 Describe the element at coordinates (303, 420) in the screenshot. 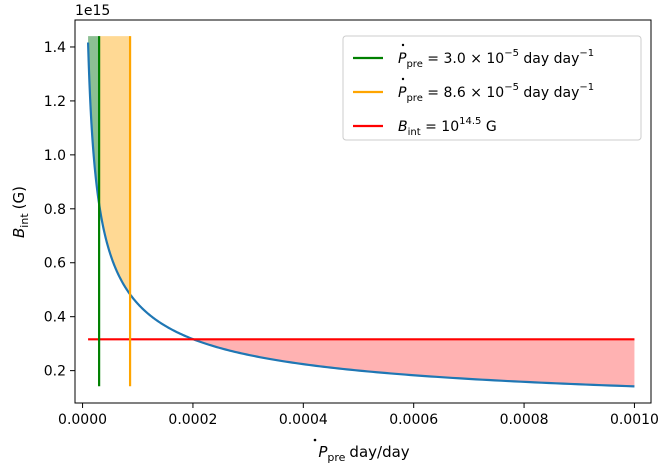

I see `x-tick-label: 0.0004` at that location.